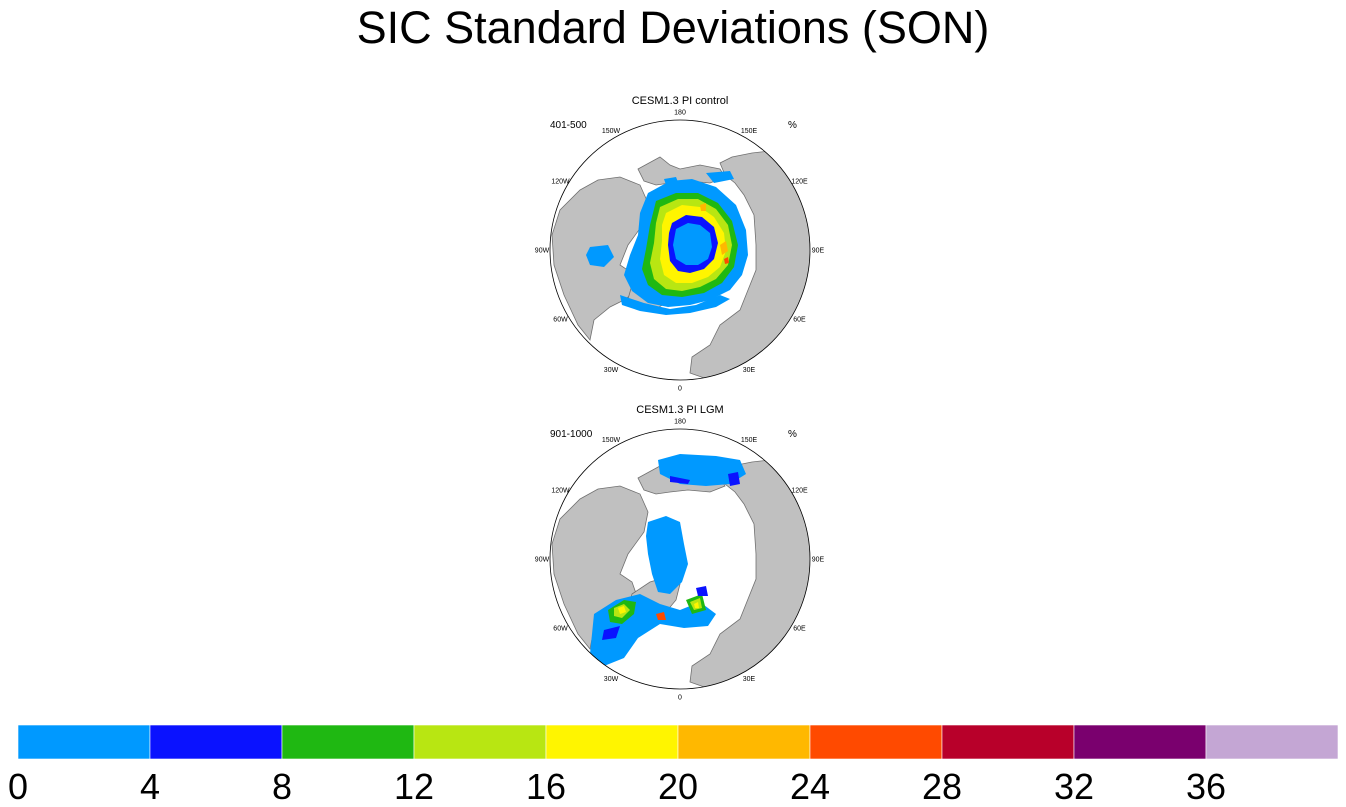 This screenshot has width=1346, height=807. What do you see at coordinates (692, 244) in the screenshot?
I see `ice-field-core` at bounding box center [692, 244].